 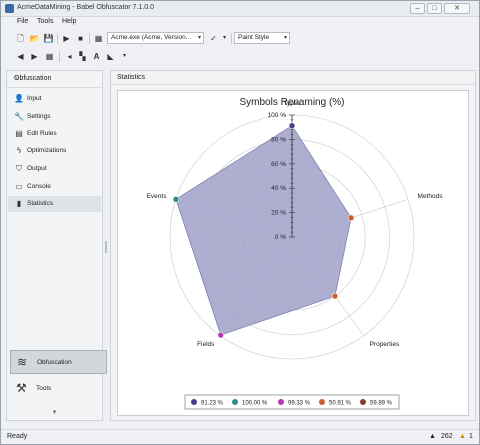 I want to click on close-icon: ✕, so click(x=457, y=8).